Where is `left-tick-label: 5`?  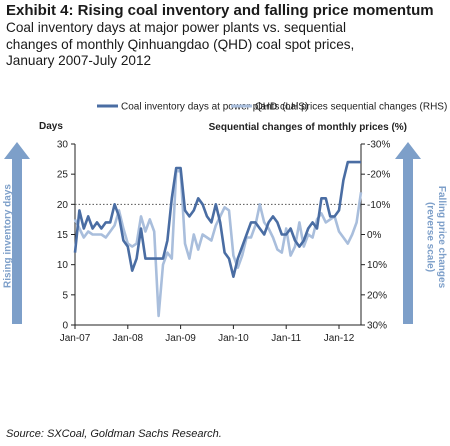
left-tick-label: 5 is located at coordinates (65, 295).